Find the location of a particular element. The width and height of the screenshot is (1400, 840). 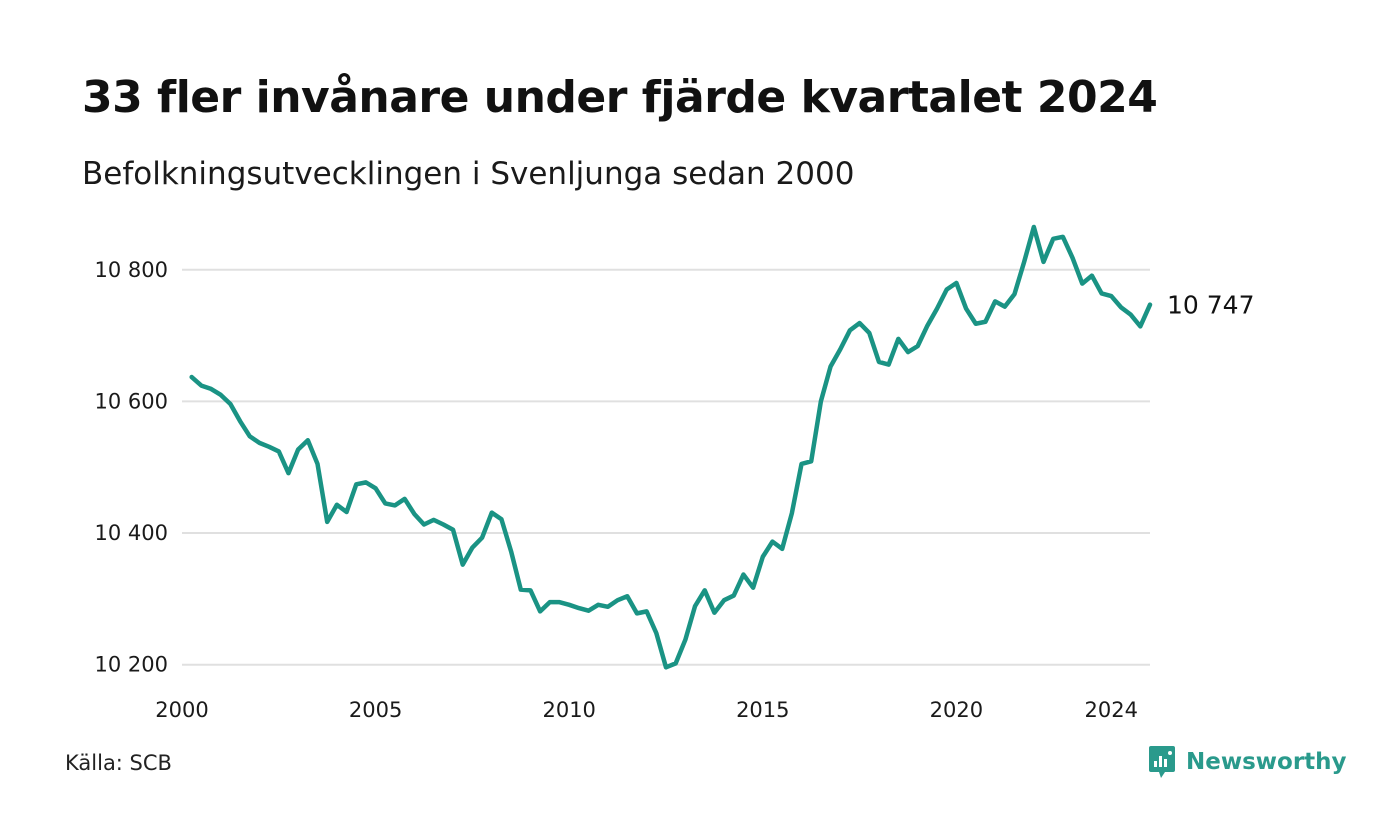

y-tick-label: 10 200 is located at coordinates (131, 665).